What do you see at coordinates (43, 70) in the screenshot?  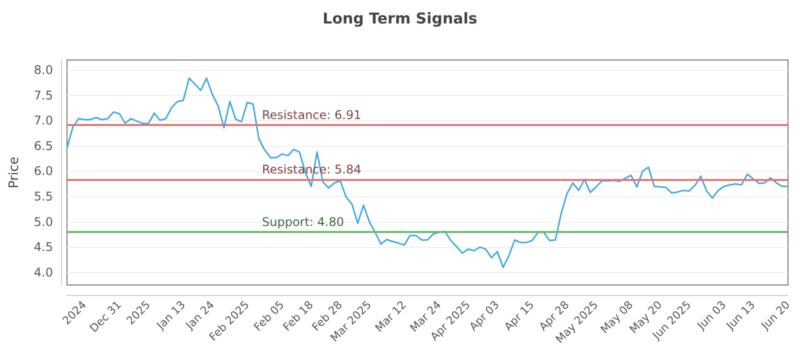 I see `y-tick-label: 8.0` at bounding box center [43, 70].